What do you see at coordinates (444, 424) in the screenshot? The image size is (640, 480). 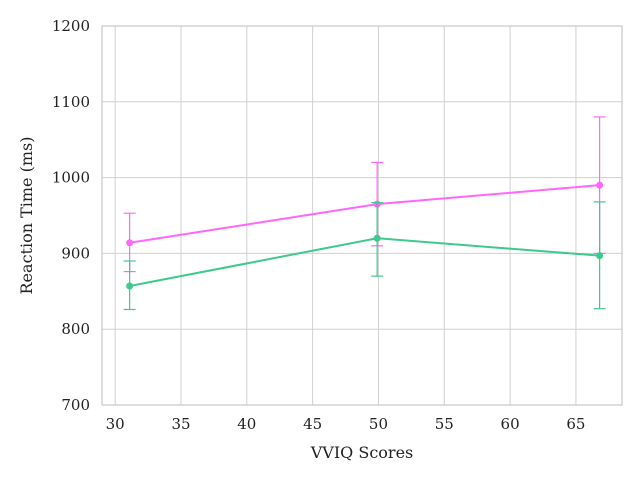 I see `x-tick-label: 55` at bounding box center [444, 424].